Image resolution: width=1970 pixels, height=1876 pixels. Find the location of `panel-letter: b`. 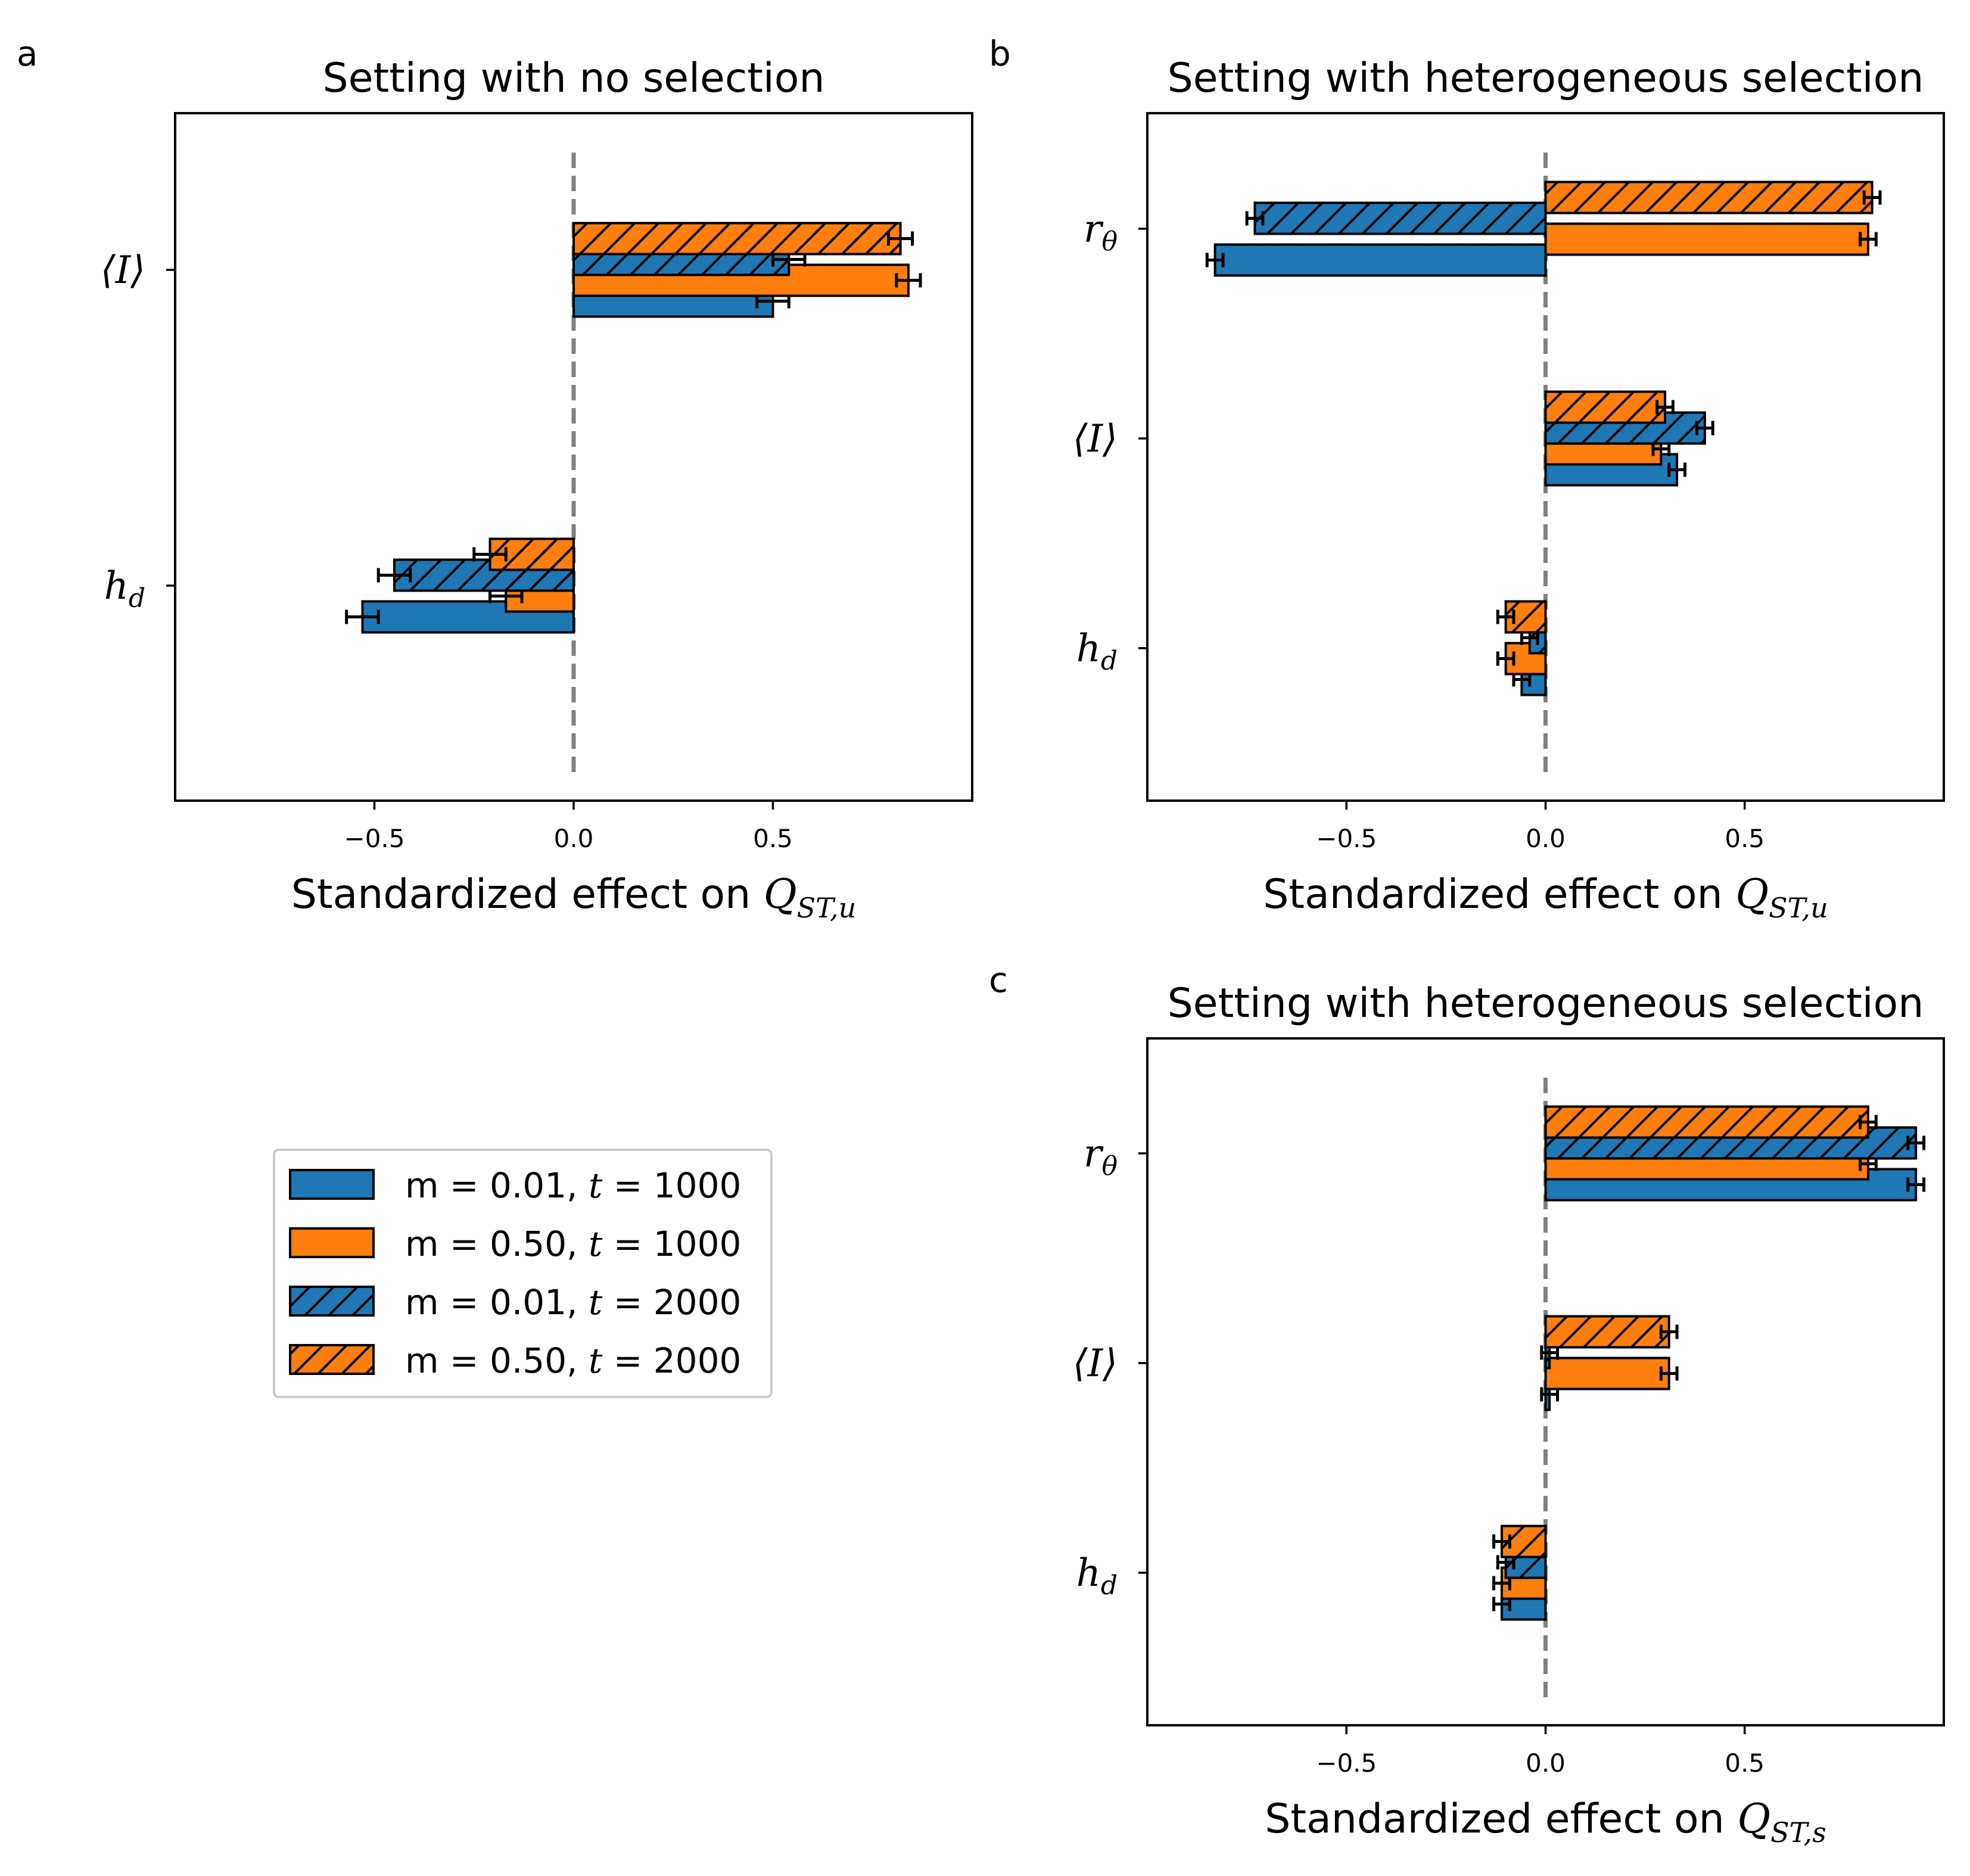

panel-letter: b is located at coordinates (1000, 53).